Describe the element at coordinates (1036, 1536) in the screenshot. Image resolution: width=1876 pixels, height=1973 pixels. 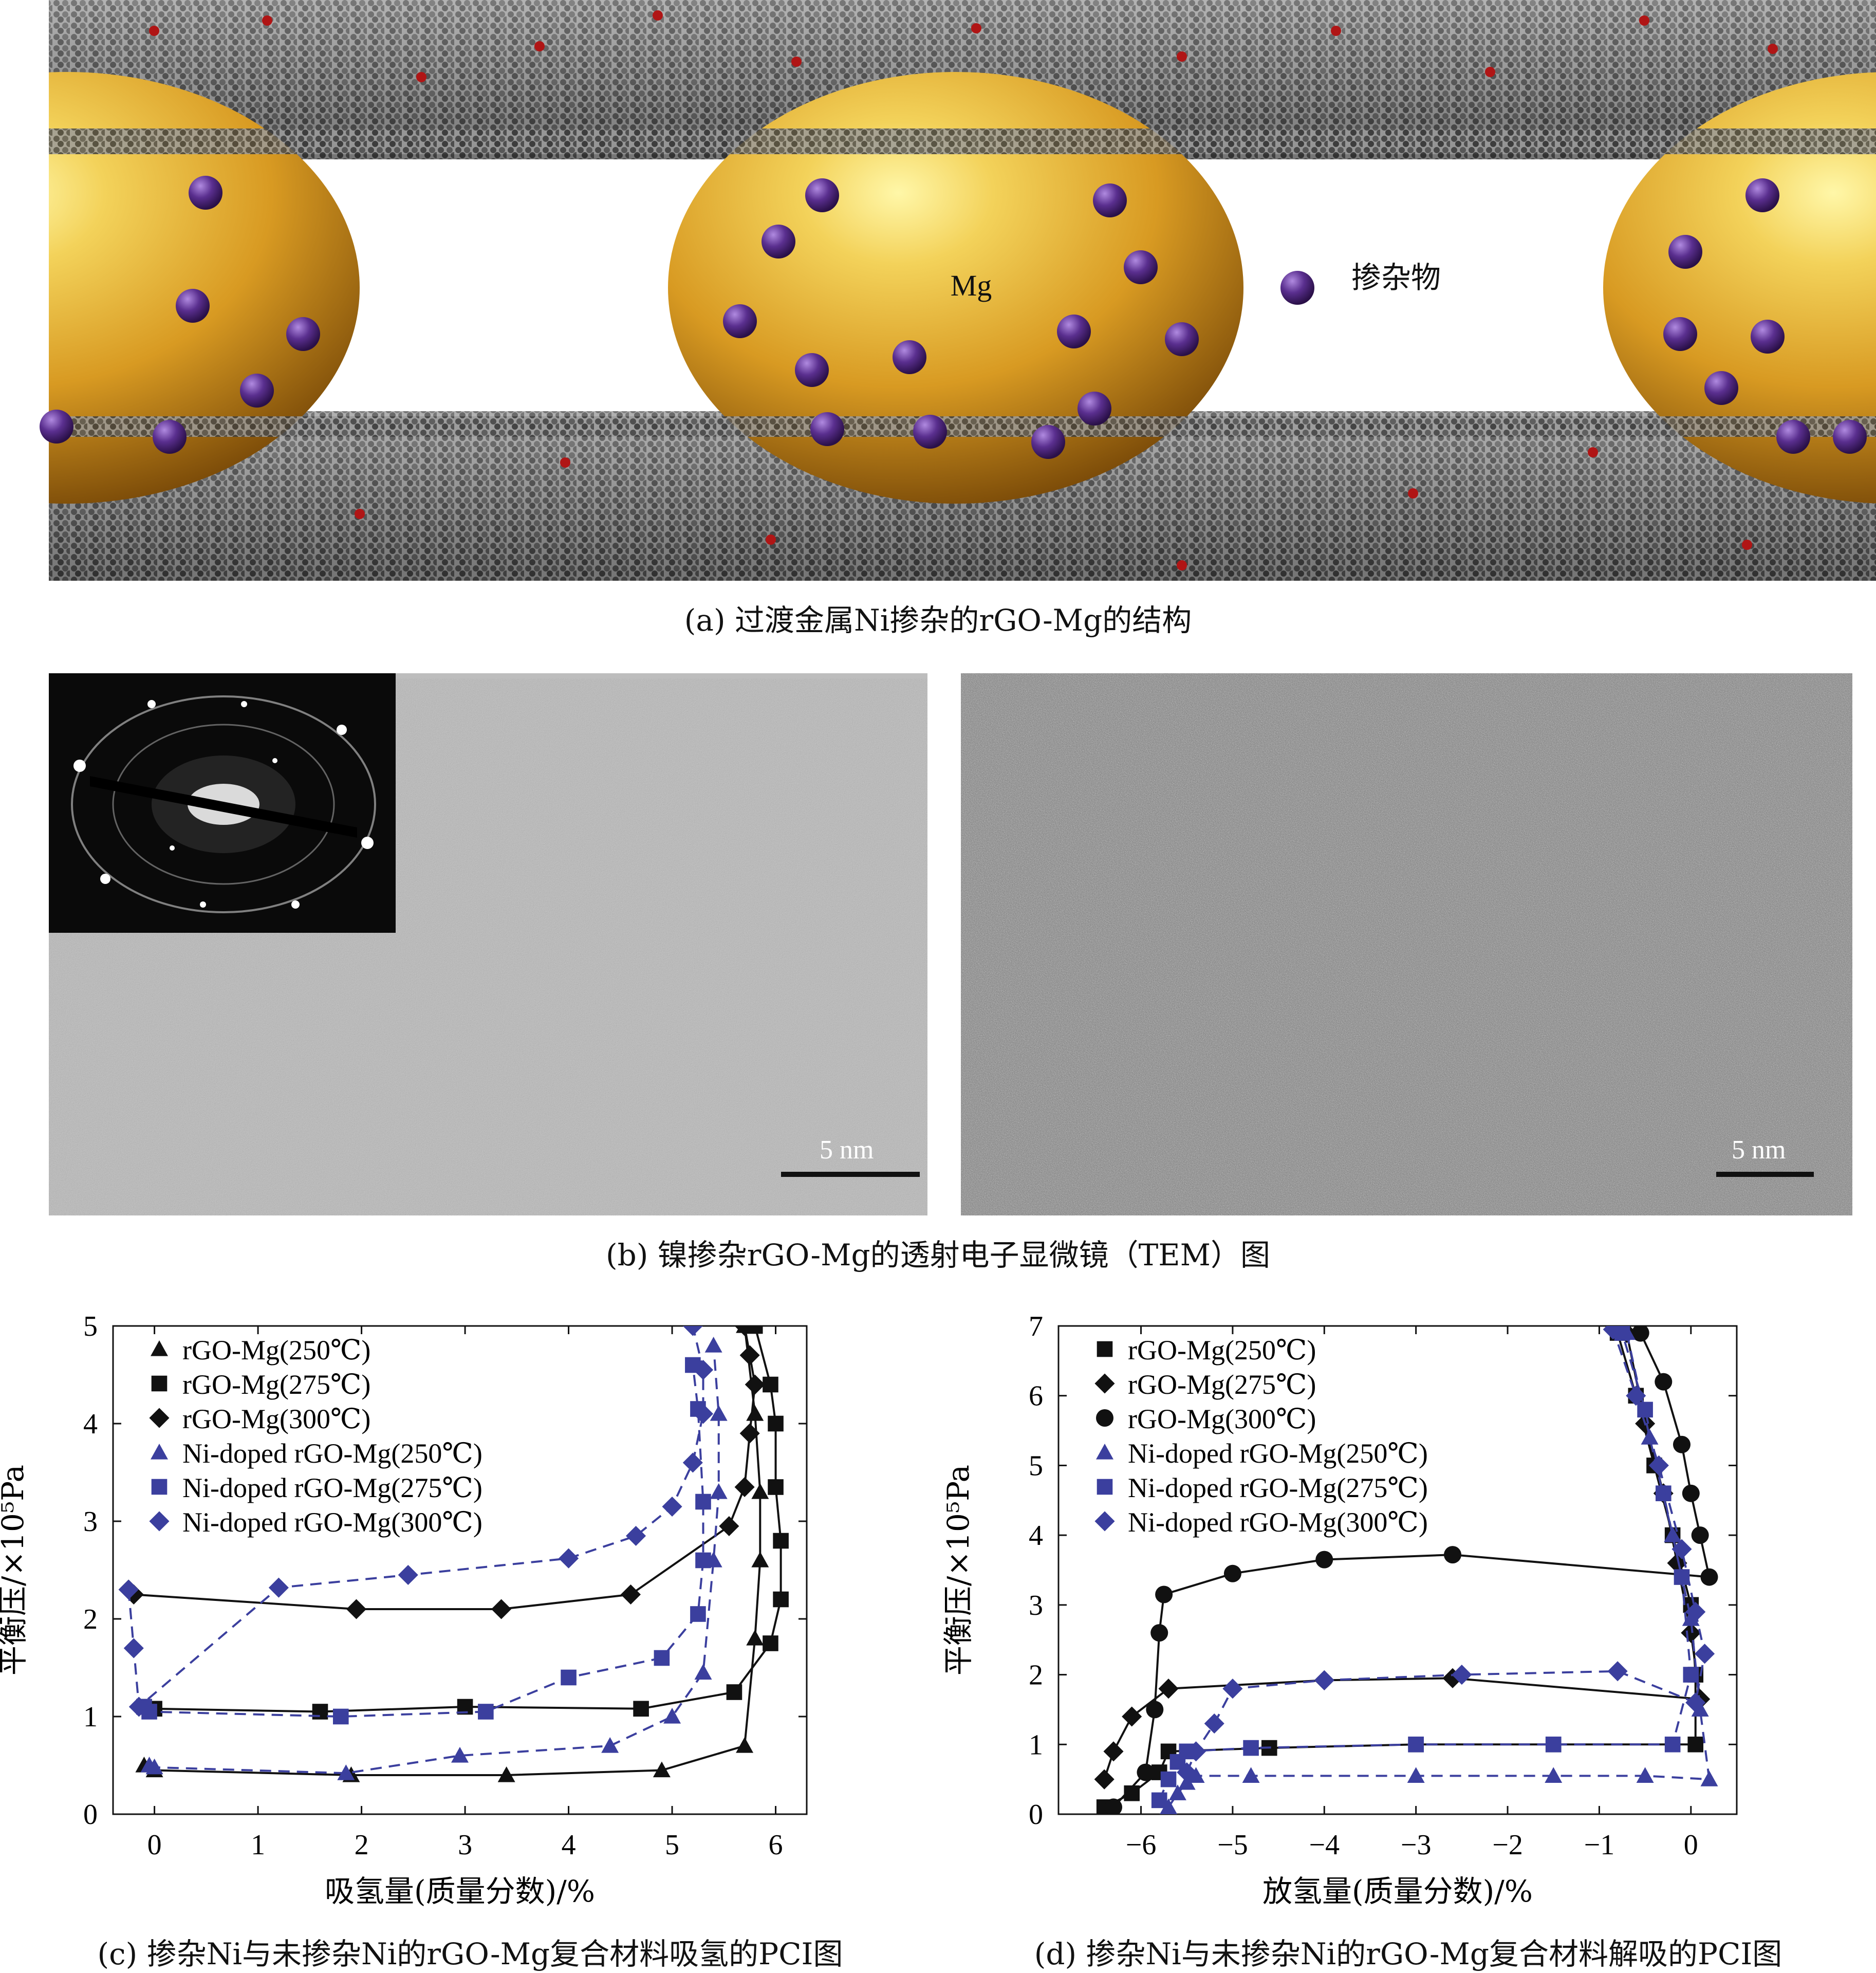
I see `y-tick-label: 4` at that location.